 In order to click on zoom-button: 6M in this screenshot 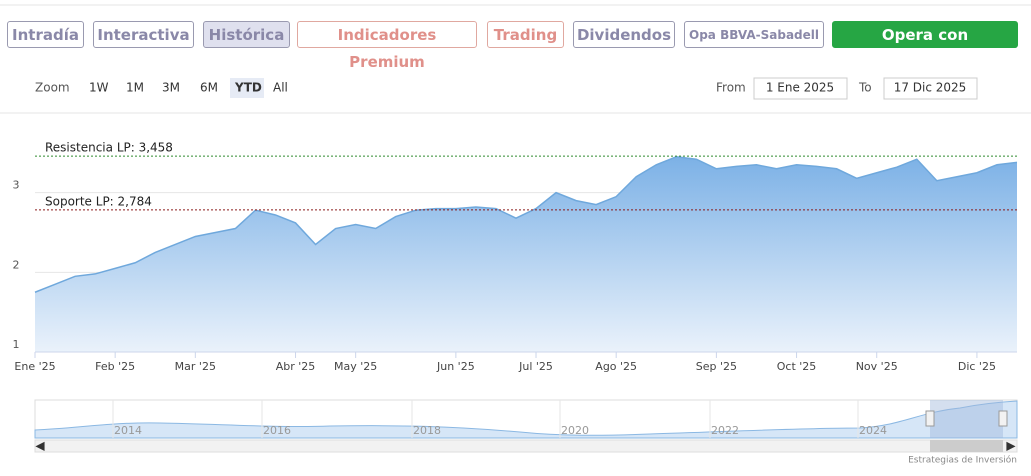, I will do `click(209, 88)`.